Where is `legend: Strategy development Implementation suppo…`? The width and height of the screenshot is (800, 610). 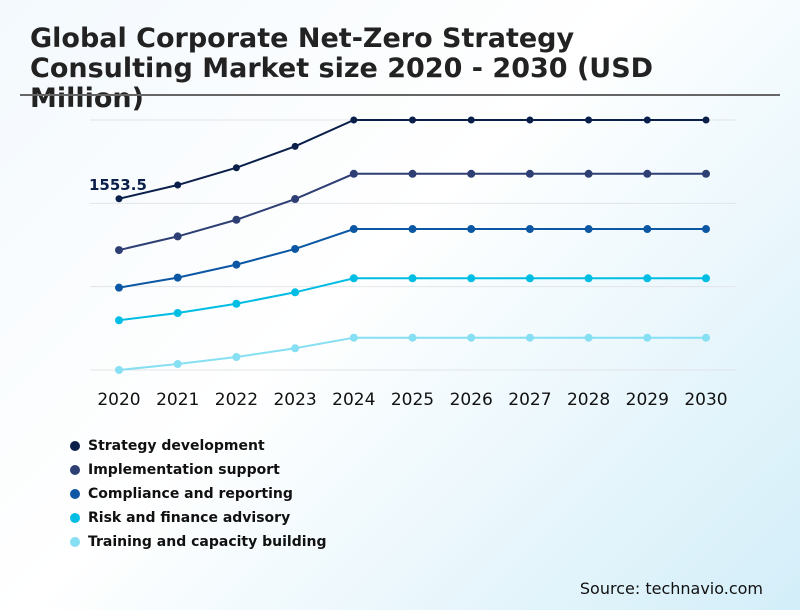
legend: Strategy development Implementation suppo… is located at coordinates (198, 494).